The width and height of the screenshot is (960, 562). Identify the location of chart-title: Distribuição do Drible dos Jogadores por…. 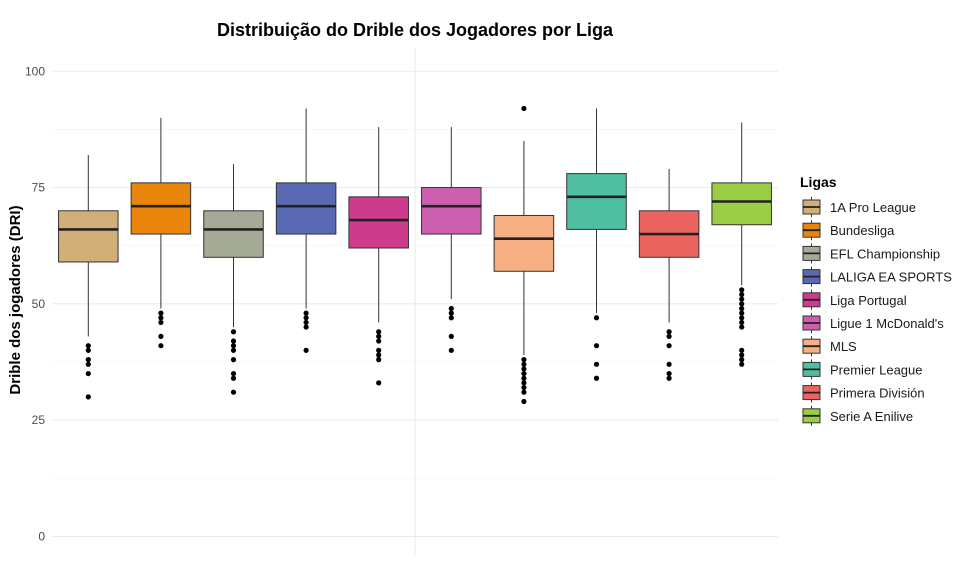
(415, 30).